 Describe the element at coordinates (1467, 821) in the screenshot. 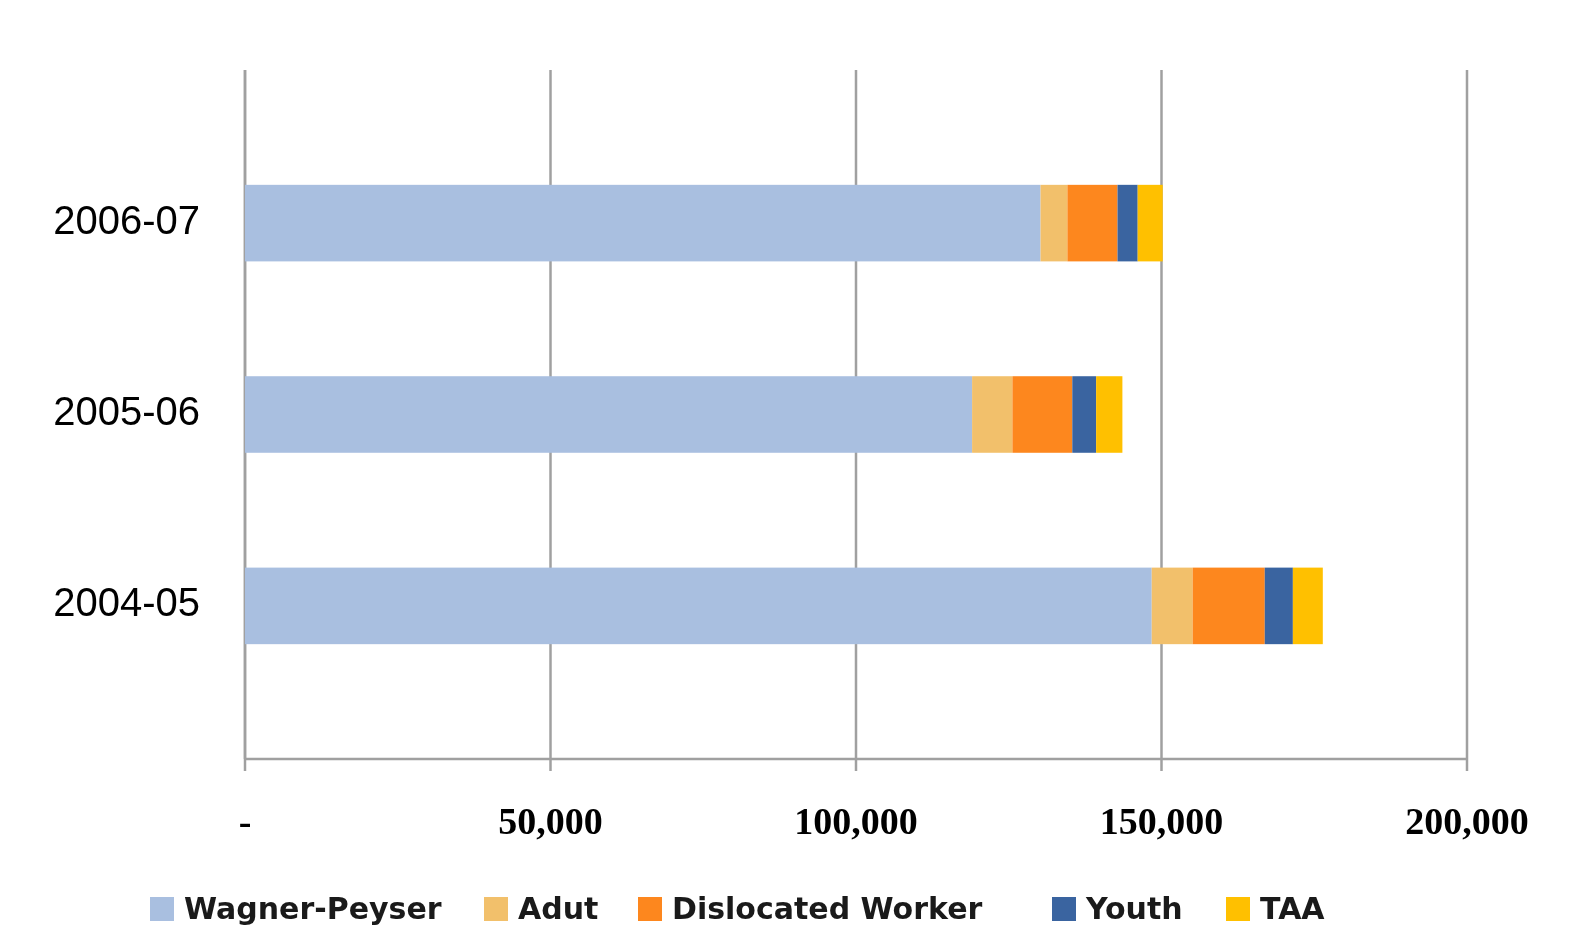

I see `x-tick-label: 200,000` at that location.